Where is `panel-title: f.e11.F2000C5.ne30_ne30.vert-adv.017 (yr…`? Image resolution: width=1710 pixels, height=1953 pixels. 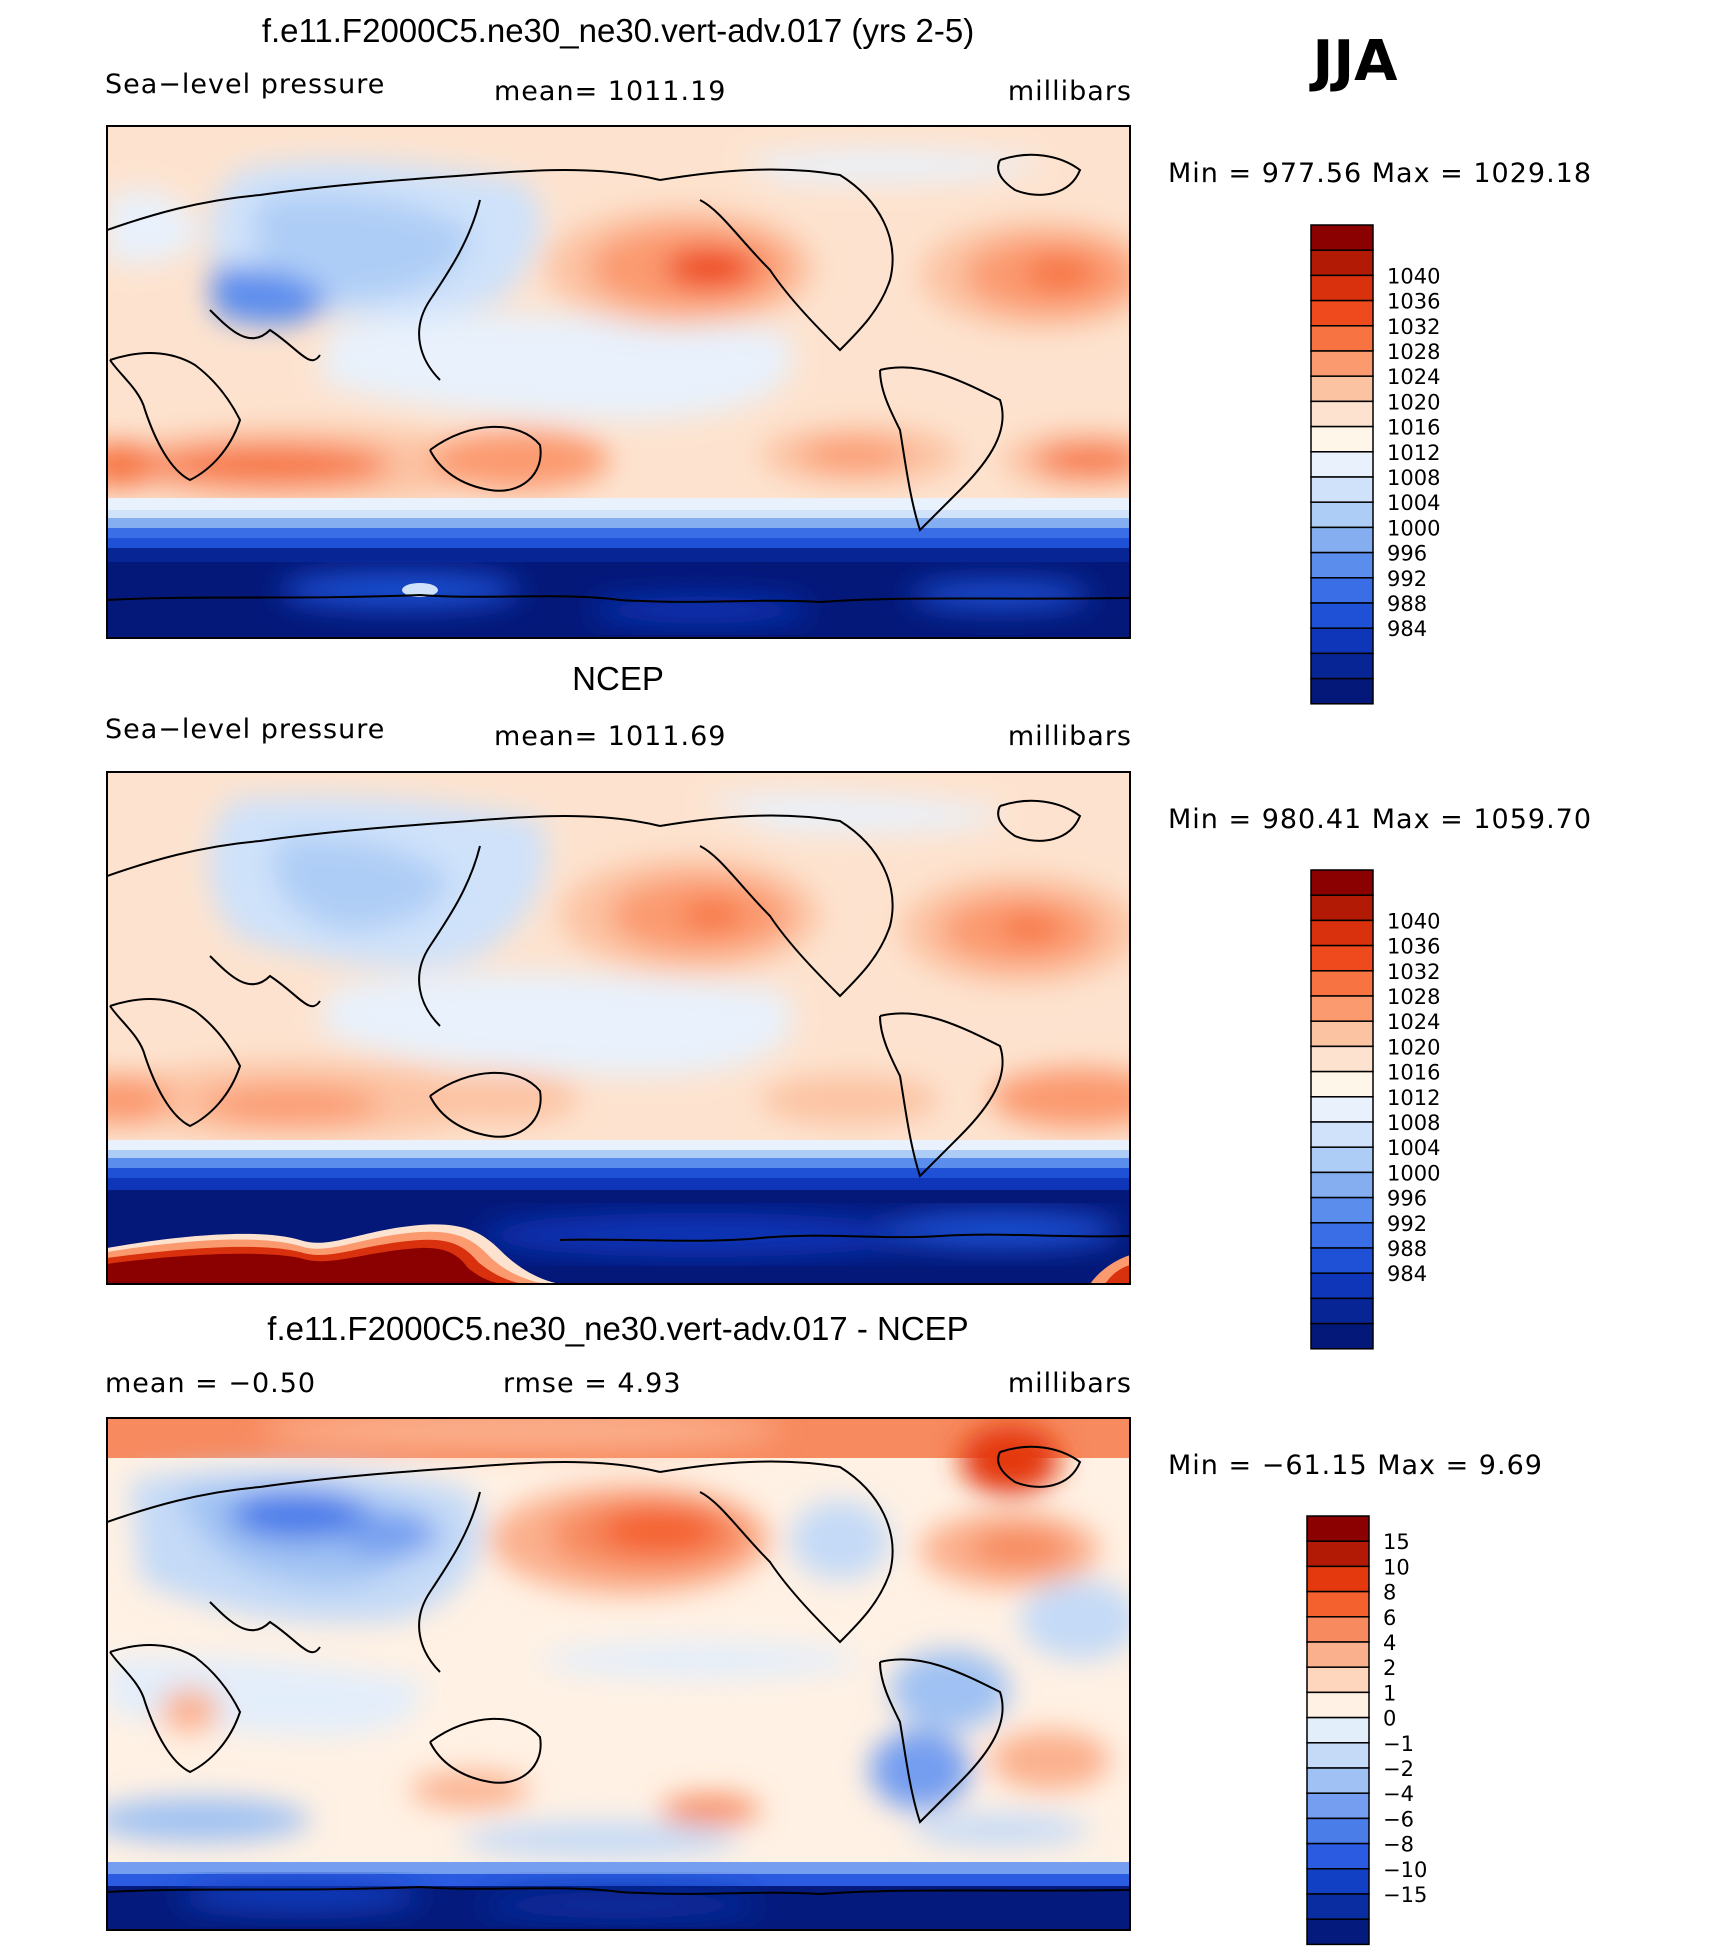 panel-title: f.e11.F2000C5.ne30_ne30.vert-adv.017 (yr… is located at coordinates (618, 30).